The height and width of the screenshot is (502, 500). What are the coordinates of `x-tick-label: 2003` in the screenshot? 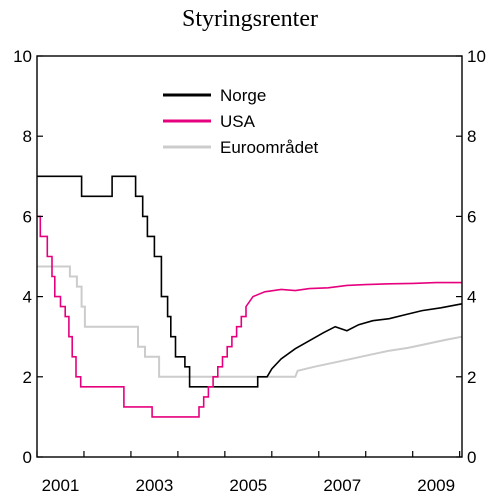 It's located at (154, 485).